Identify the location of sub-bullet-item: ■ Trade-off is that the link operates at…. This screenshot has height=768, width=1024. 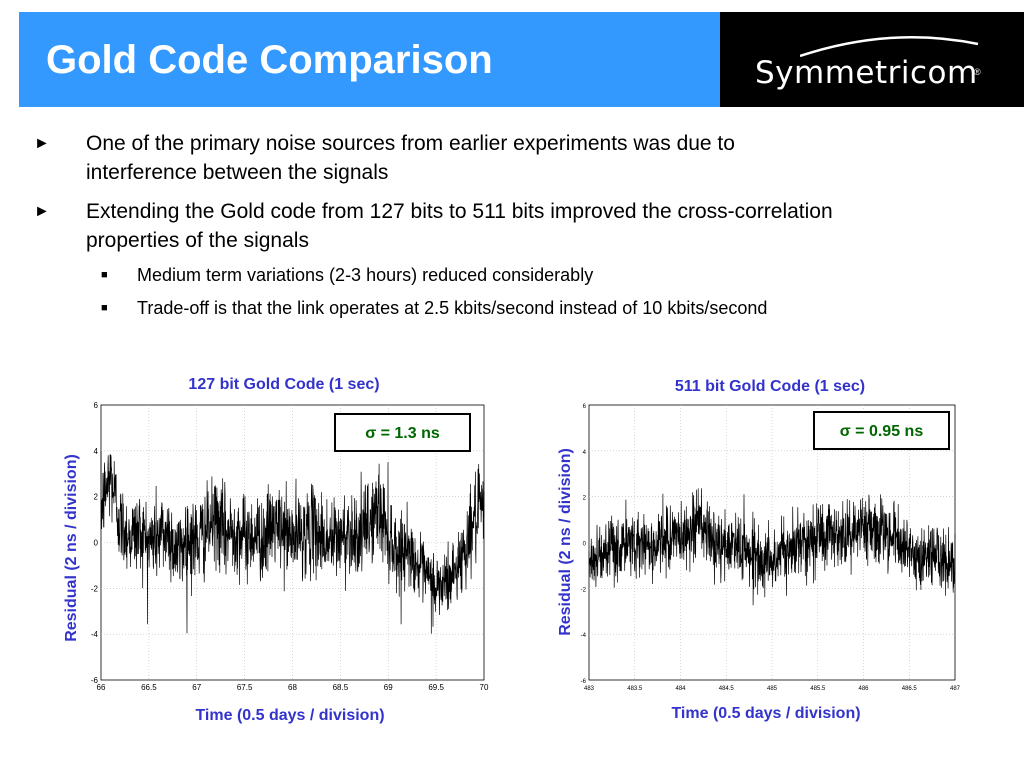
(434, 308).